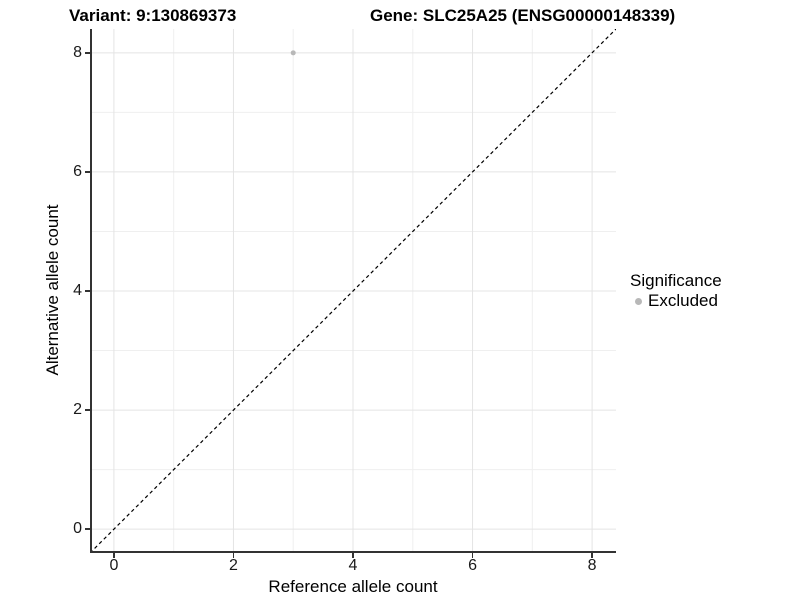  I want to click on variant-title: Variant: 9:130869373, so click(153, 15).